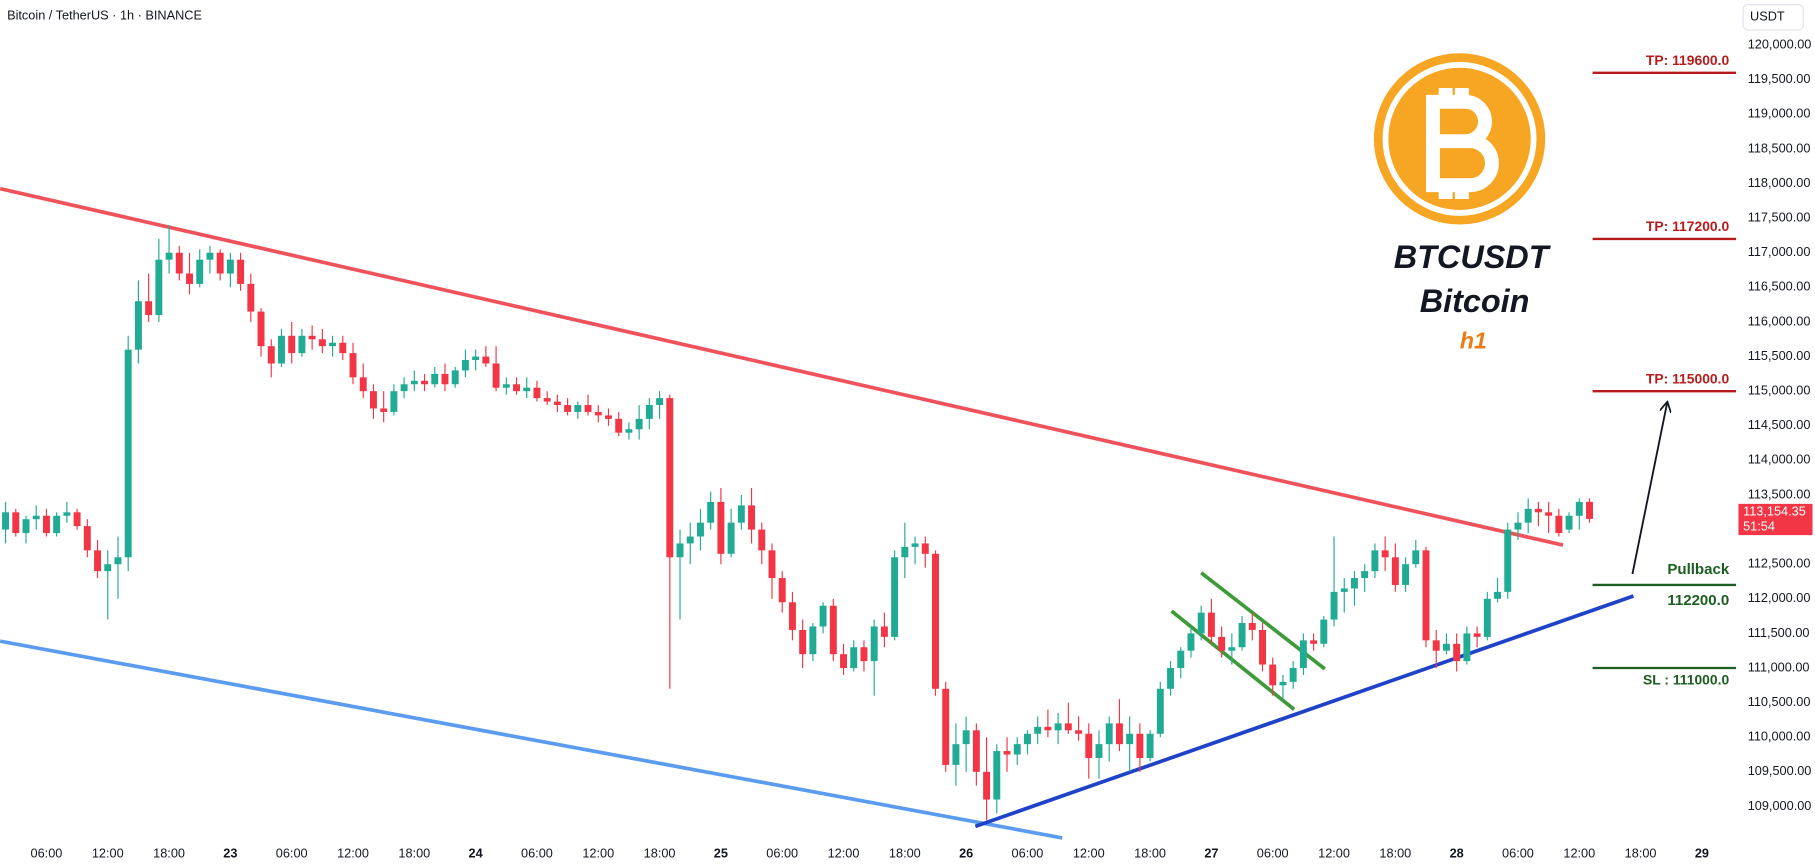  Describe the element at coordinates (1779, 251) in the screenshot. I see `y-tick-label: 117,000.00` at that location.